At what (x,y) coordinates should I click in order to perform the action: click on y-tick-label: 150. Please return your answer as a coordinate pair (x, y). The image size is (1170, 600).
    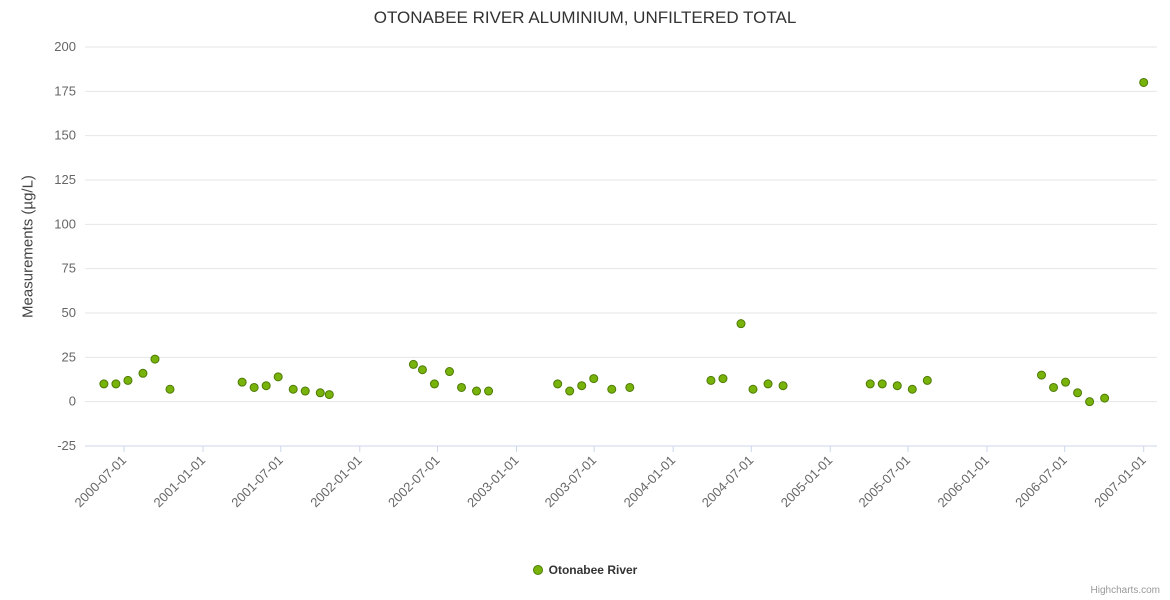
    Looking at the image, I should click on (65, 135).